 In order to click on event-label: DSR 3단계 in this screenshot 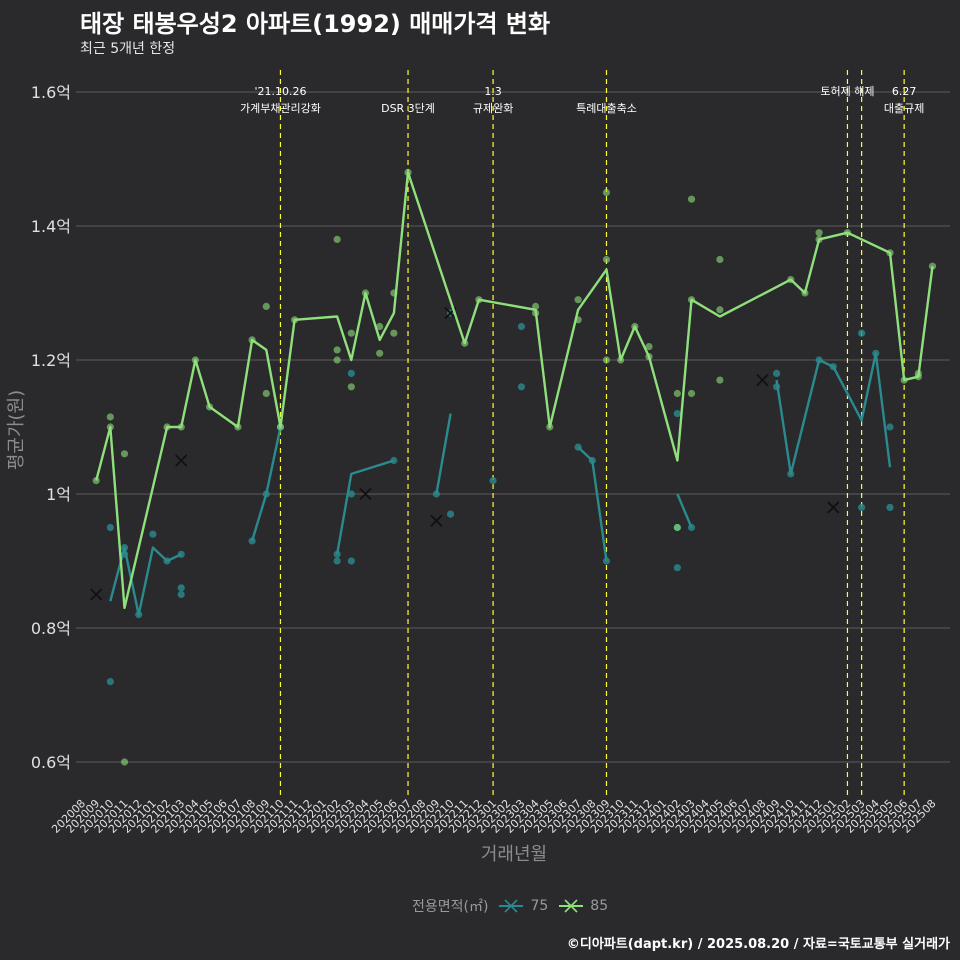, I will do `click(408, 108)`.